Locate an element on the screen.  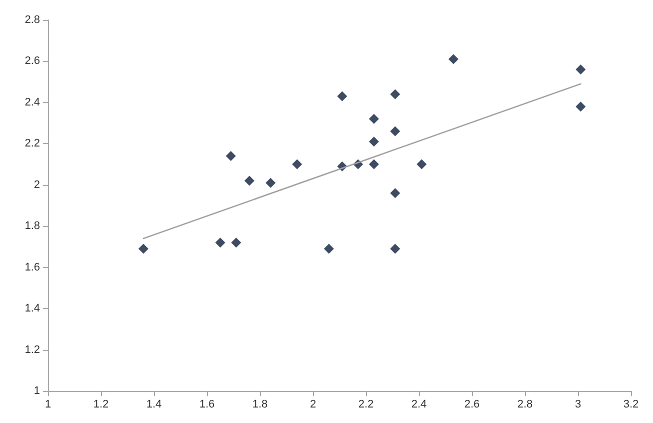
x-tick-label: 2.2 is located at coordinates (366, 404).